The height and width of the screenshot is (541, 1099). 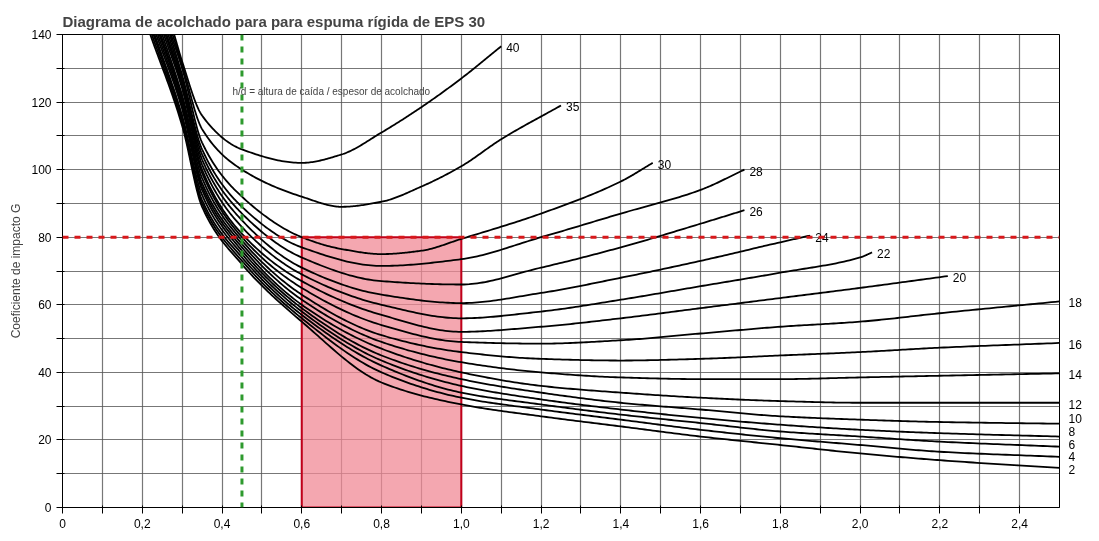 What do you see at coordinates (45, 372) in the screenshot?
I see `y-tick-label: 40` at bounding box center [45, 372].